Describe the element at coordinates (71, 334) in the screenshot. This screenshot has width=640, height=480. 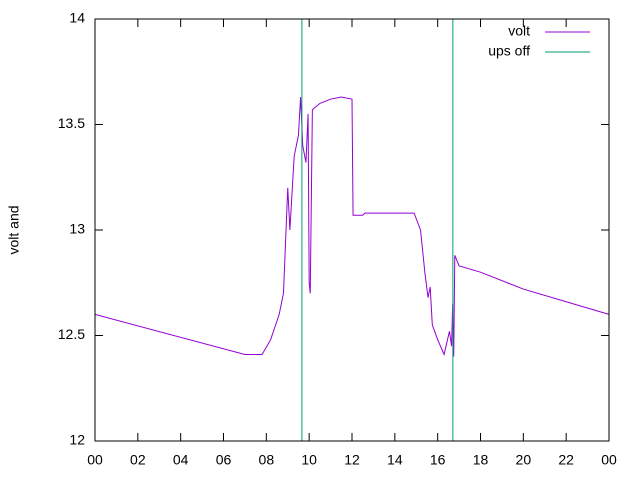
I see `y-tick-label: 12.5` at that location.